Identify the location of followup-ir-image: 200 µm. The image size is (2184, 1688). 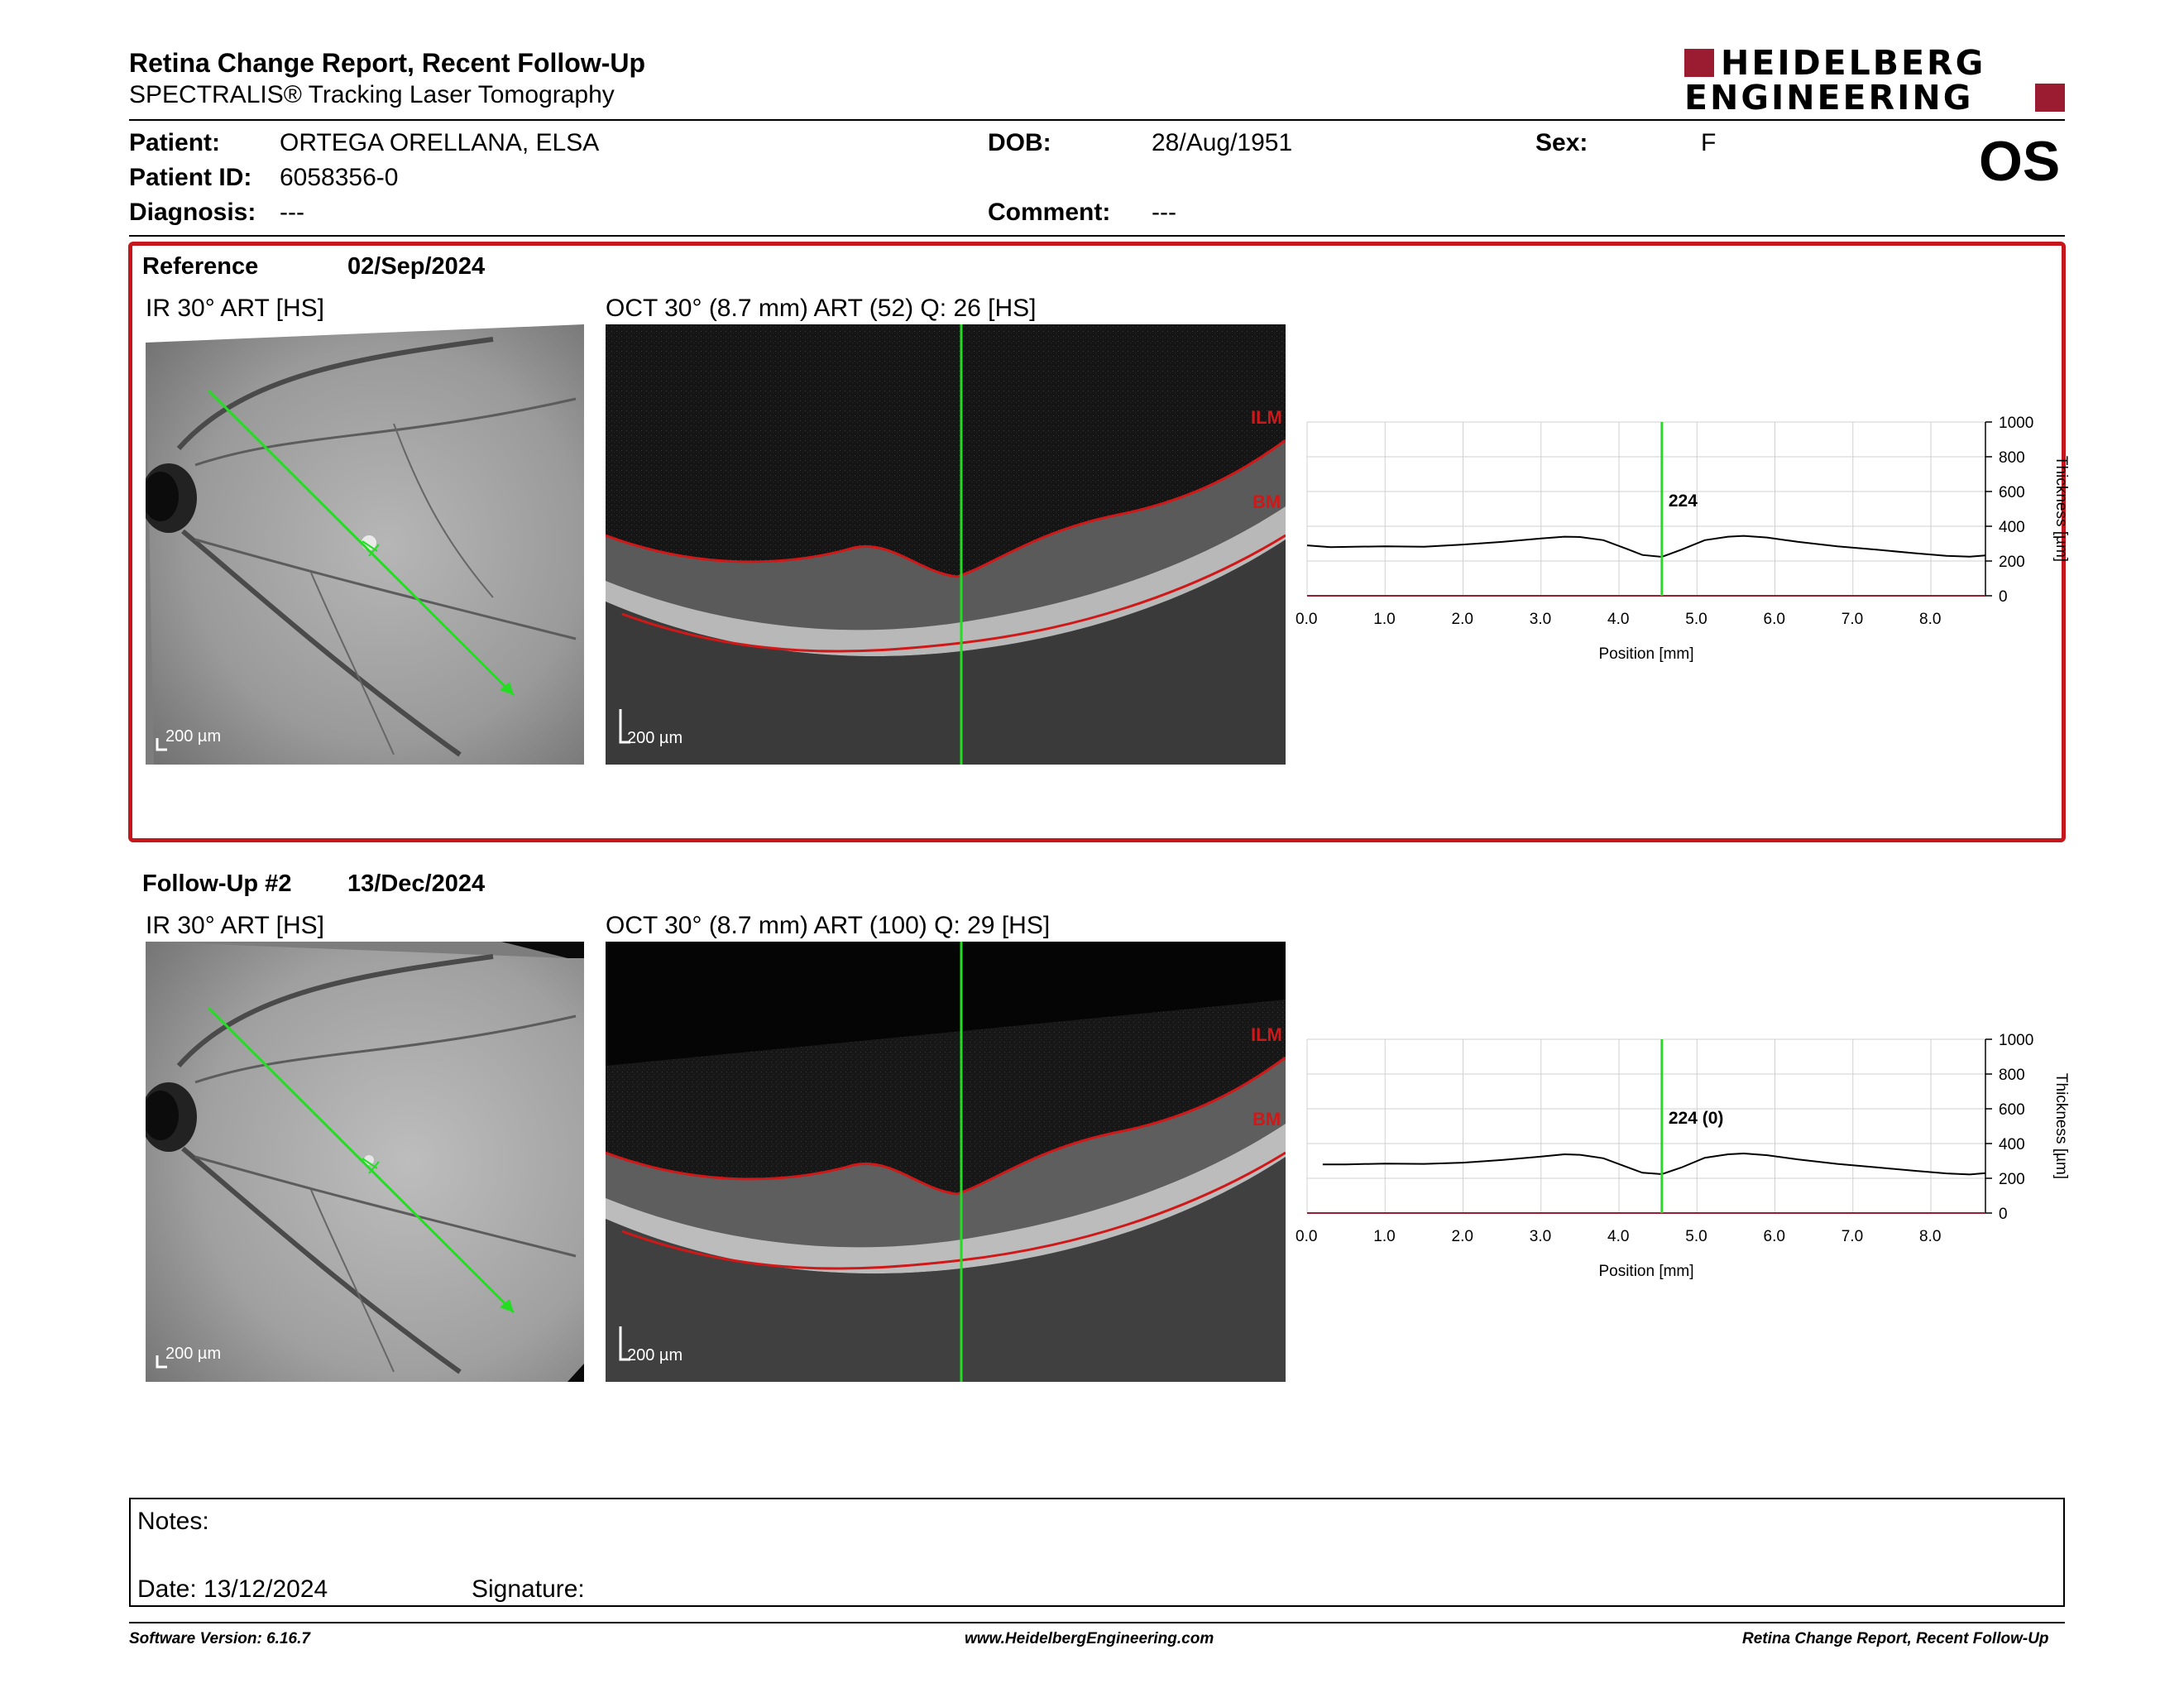
(365, 1162).